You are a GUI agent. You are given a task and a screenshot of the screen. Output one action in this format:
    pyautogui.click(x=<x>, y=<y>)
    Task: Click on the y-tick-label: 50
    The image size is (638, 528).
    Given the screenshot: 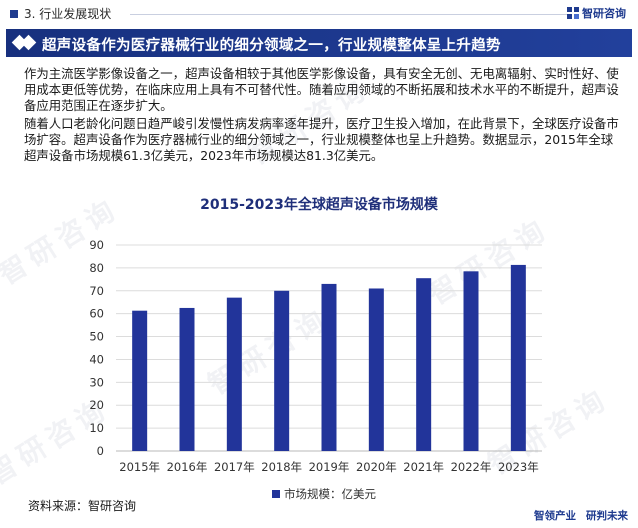 What is the action you would take?
    pyautogui.click(x=96, y=337)
    